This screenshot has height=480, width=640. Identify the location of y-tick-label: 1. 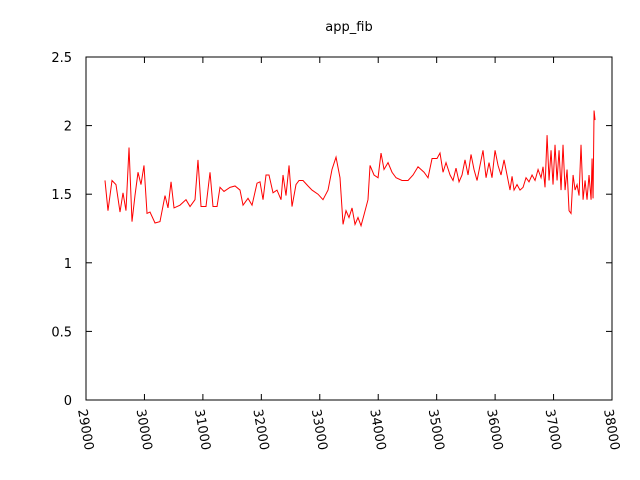
(68, 264).